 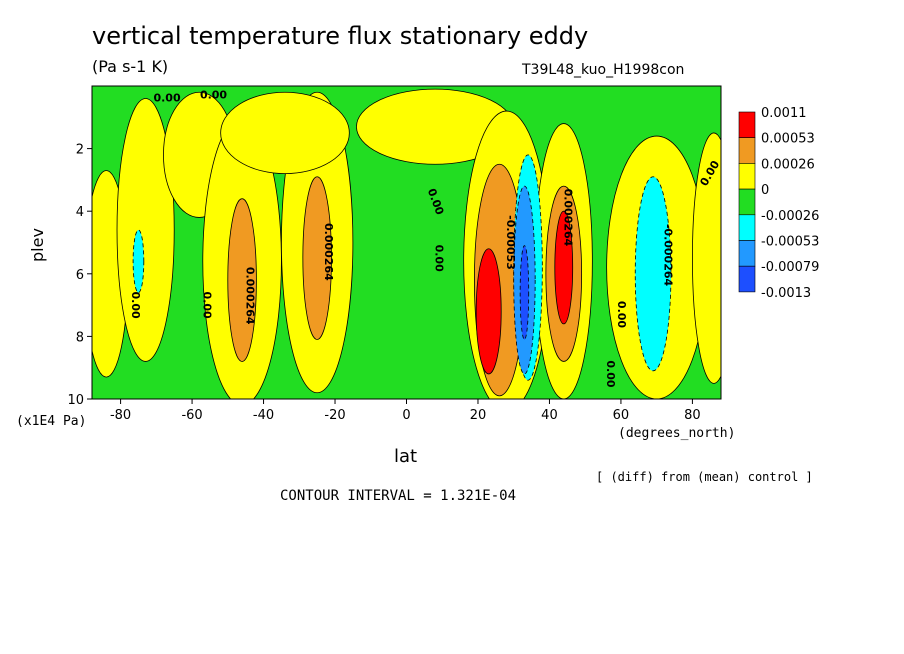 What do you see at coordinates (328, 252) in the screenshot?
I see `contour-label-5: 0.000264` at bounding box center [328, 252].